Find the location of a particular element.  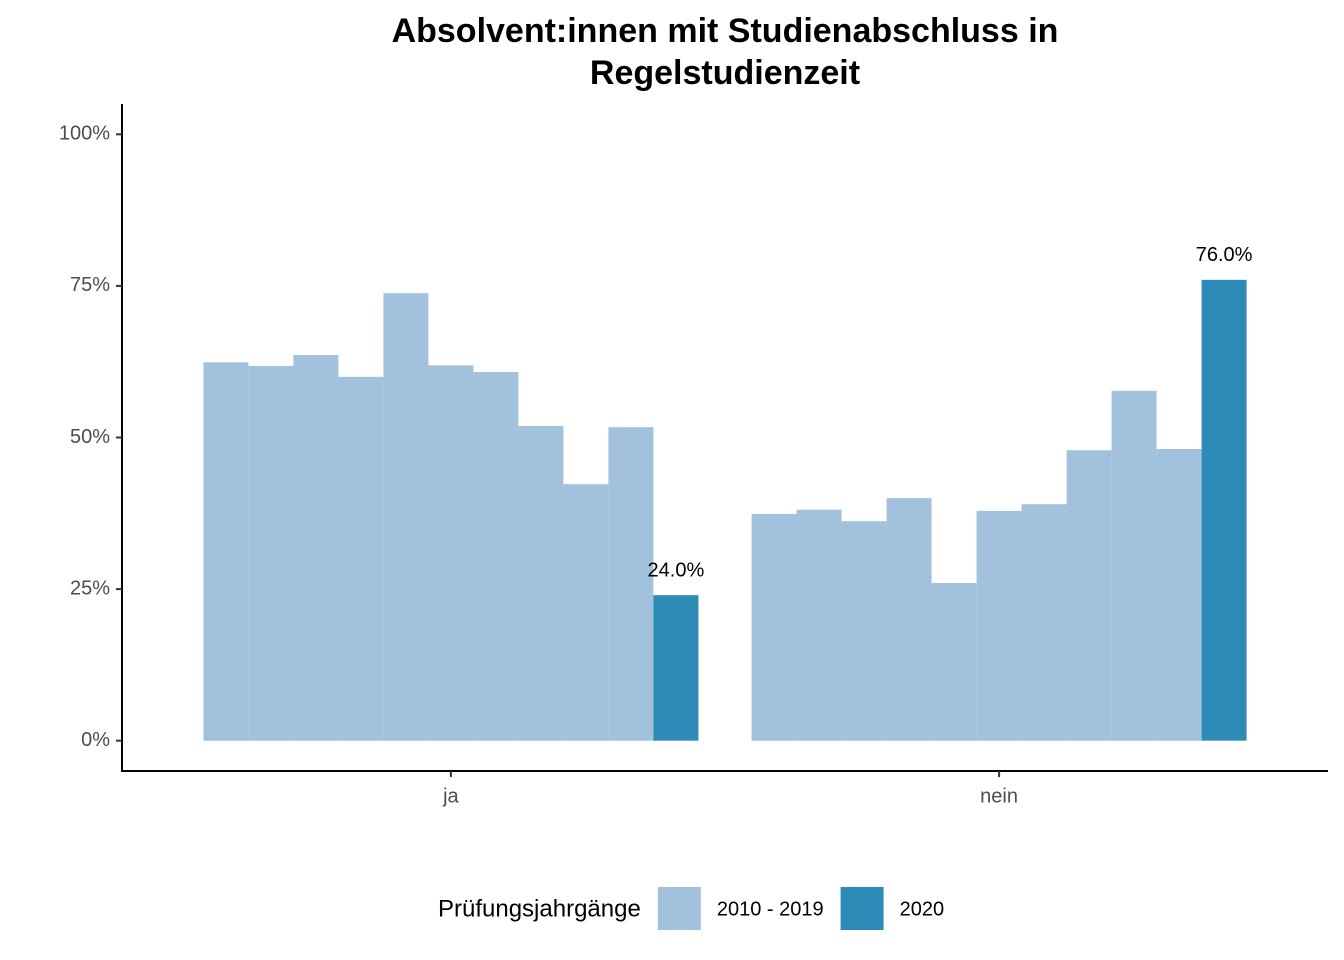

data-label: 76.0% is located at coordinates (1224, 255).